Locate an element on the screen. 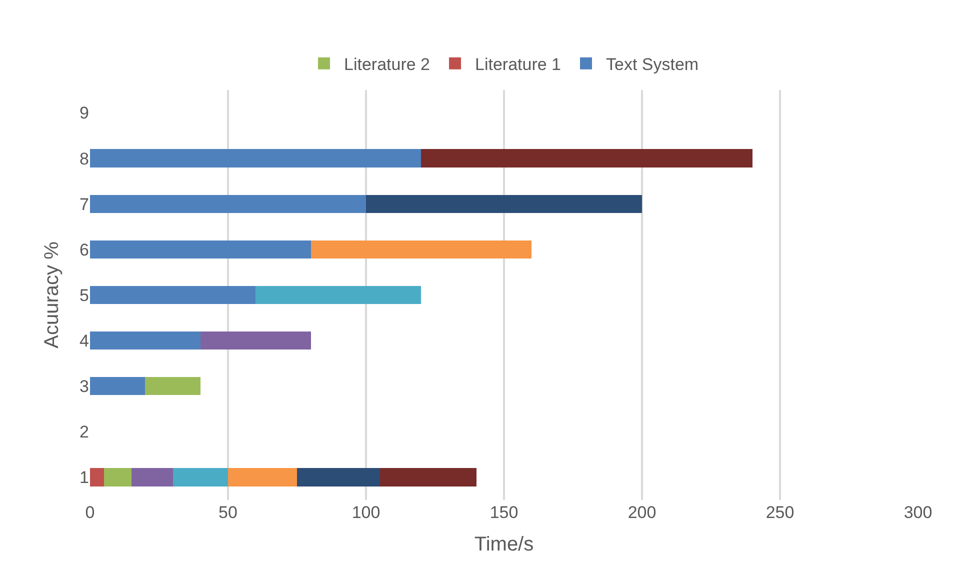 This screenshot has height=580, width=958. y-tick-label: 8 is located at coordinates (84, 158).